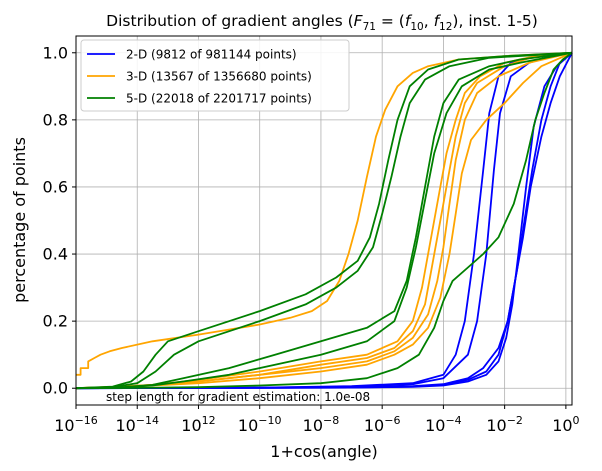 This screenshot has width=602, height=471. What do you see at coordinates (55, 220) in the screenshot?
I see `y-tick-labels: 0.0 0.2 0.4 0.6 0.8 1.0` at bounding box center [55, 220].